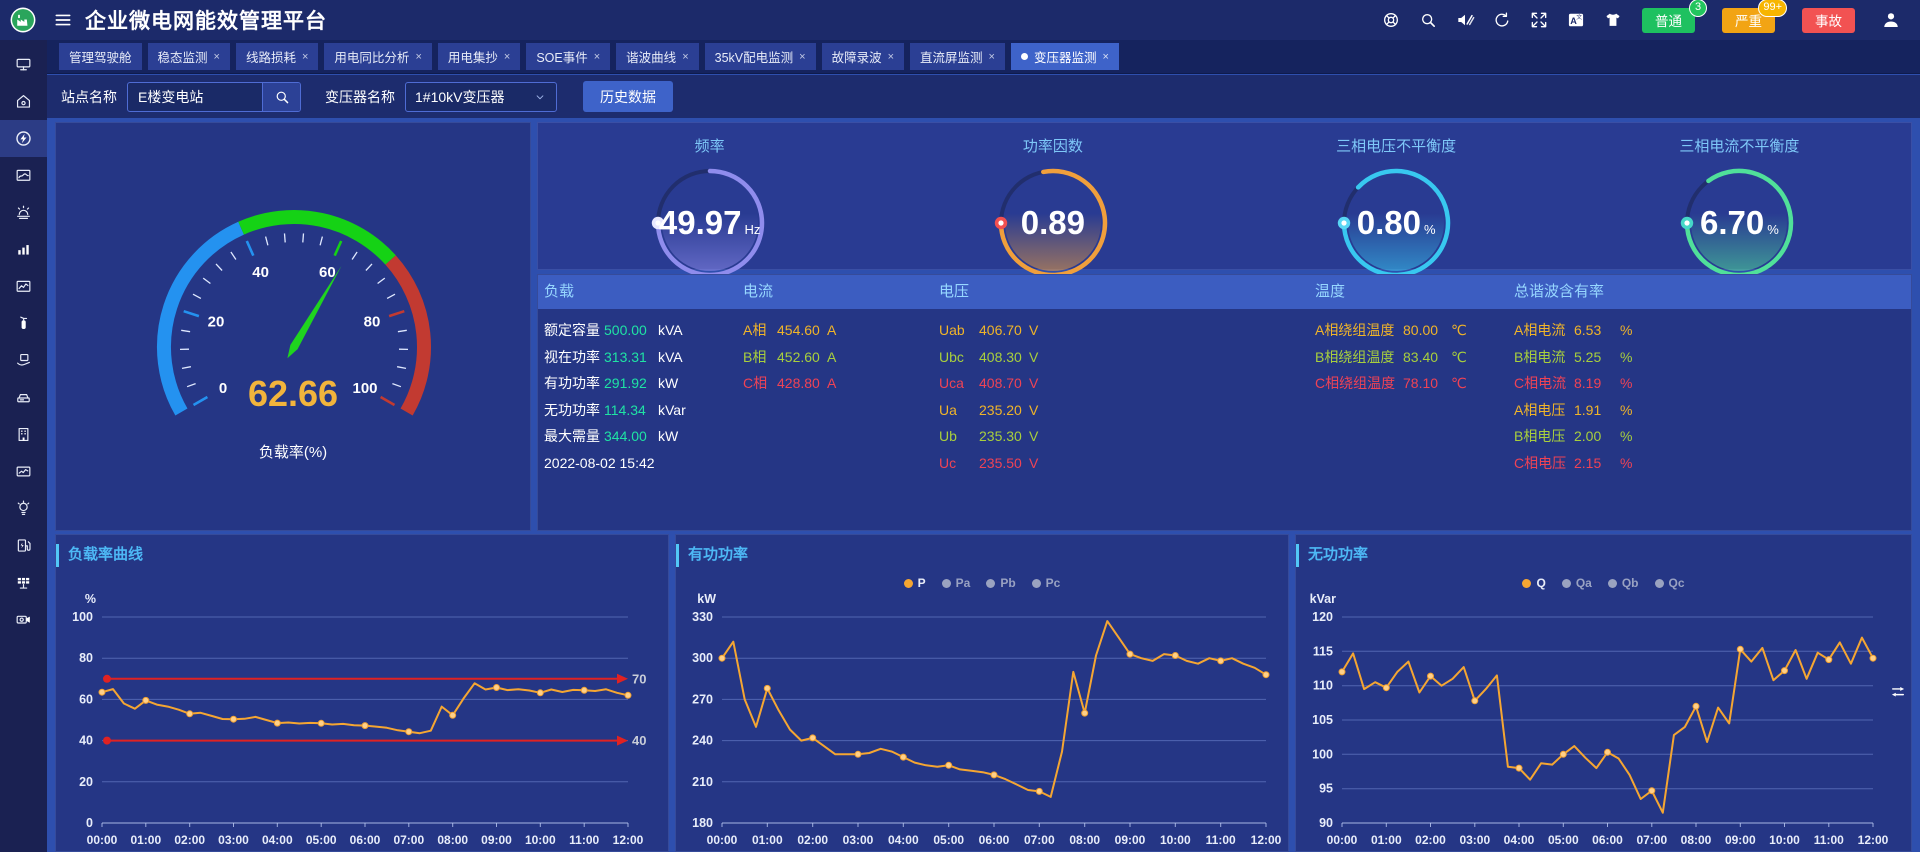 The image size is (1920, 852). Describe the element at coordinates (789, 357) in the screenshot. I see `table-row: B相 452.60 A` at that location.